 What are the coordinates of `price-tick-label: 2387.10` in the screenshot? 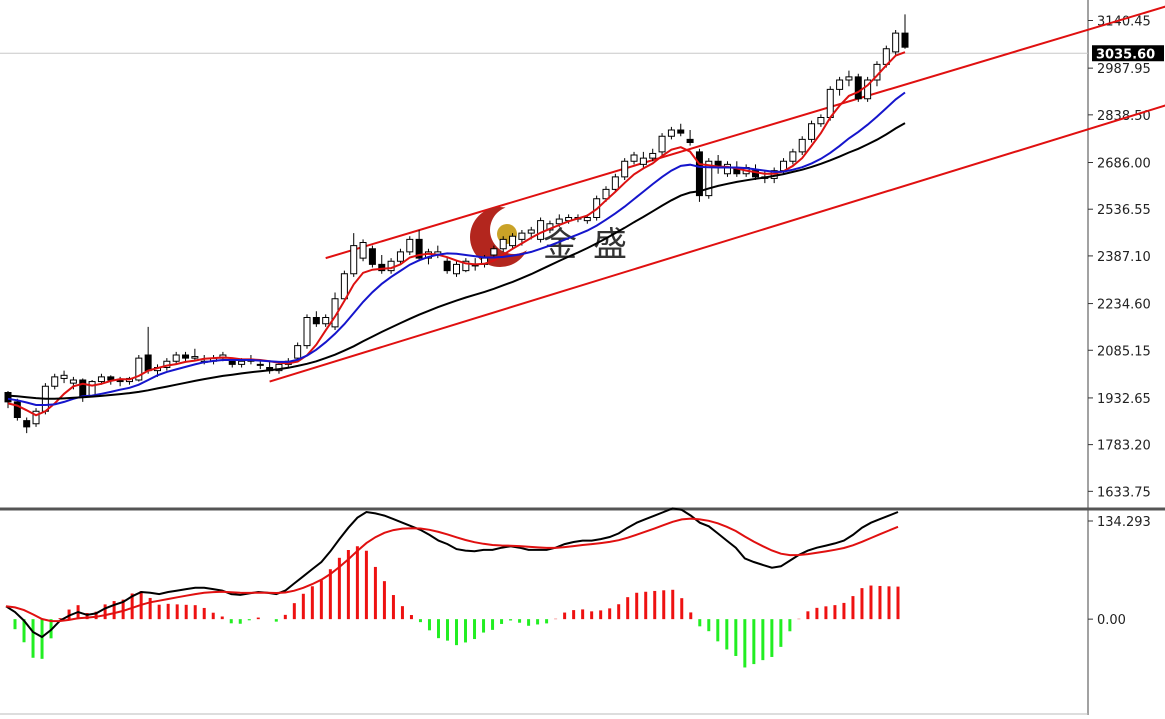 It's located at (1124, 257).